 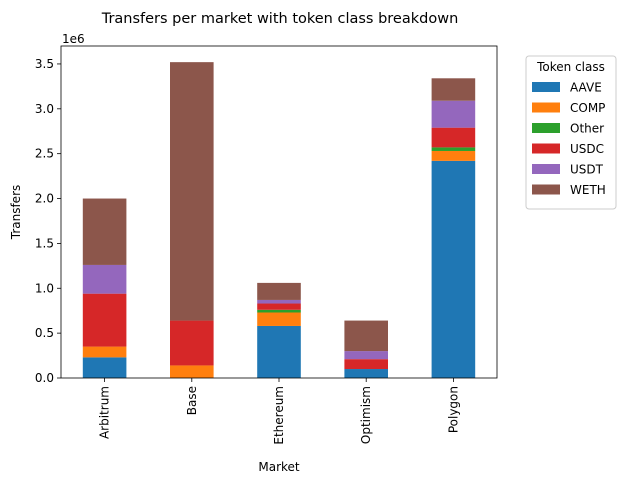 What do you see at coordinates (16, 213) in the screenshot?
I see `y-axis-label: Transfers` at bounding box center [16, 213].